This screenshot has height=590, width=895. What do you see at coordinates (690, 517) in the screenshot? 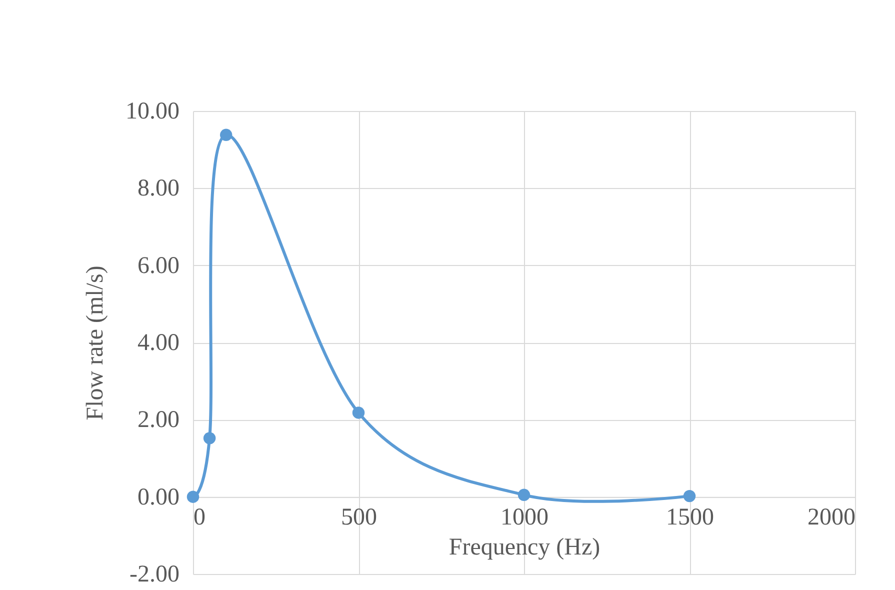
I see `x-tick-label: 1500` at bounding box center [690, 517].